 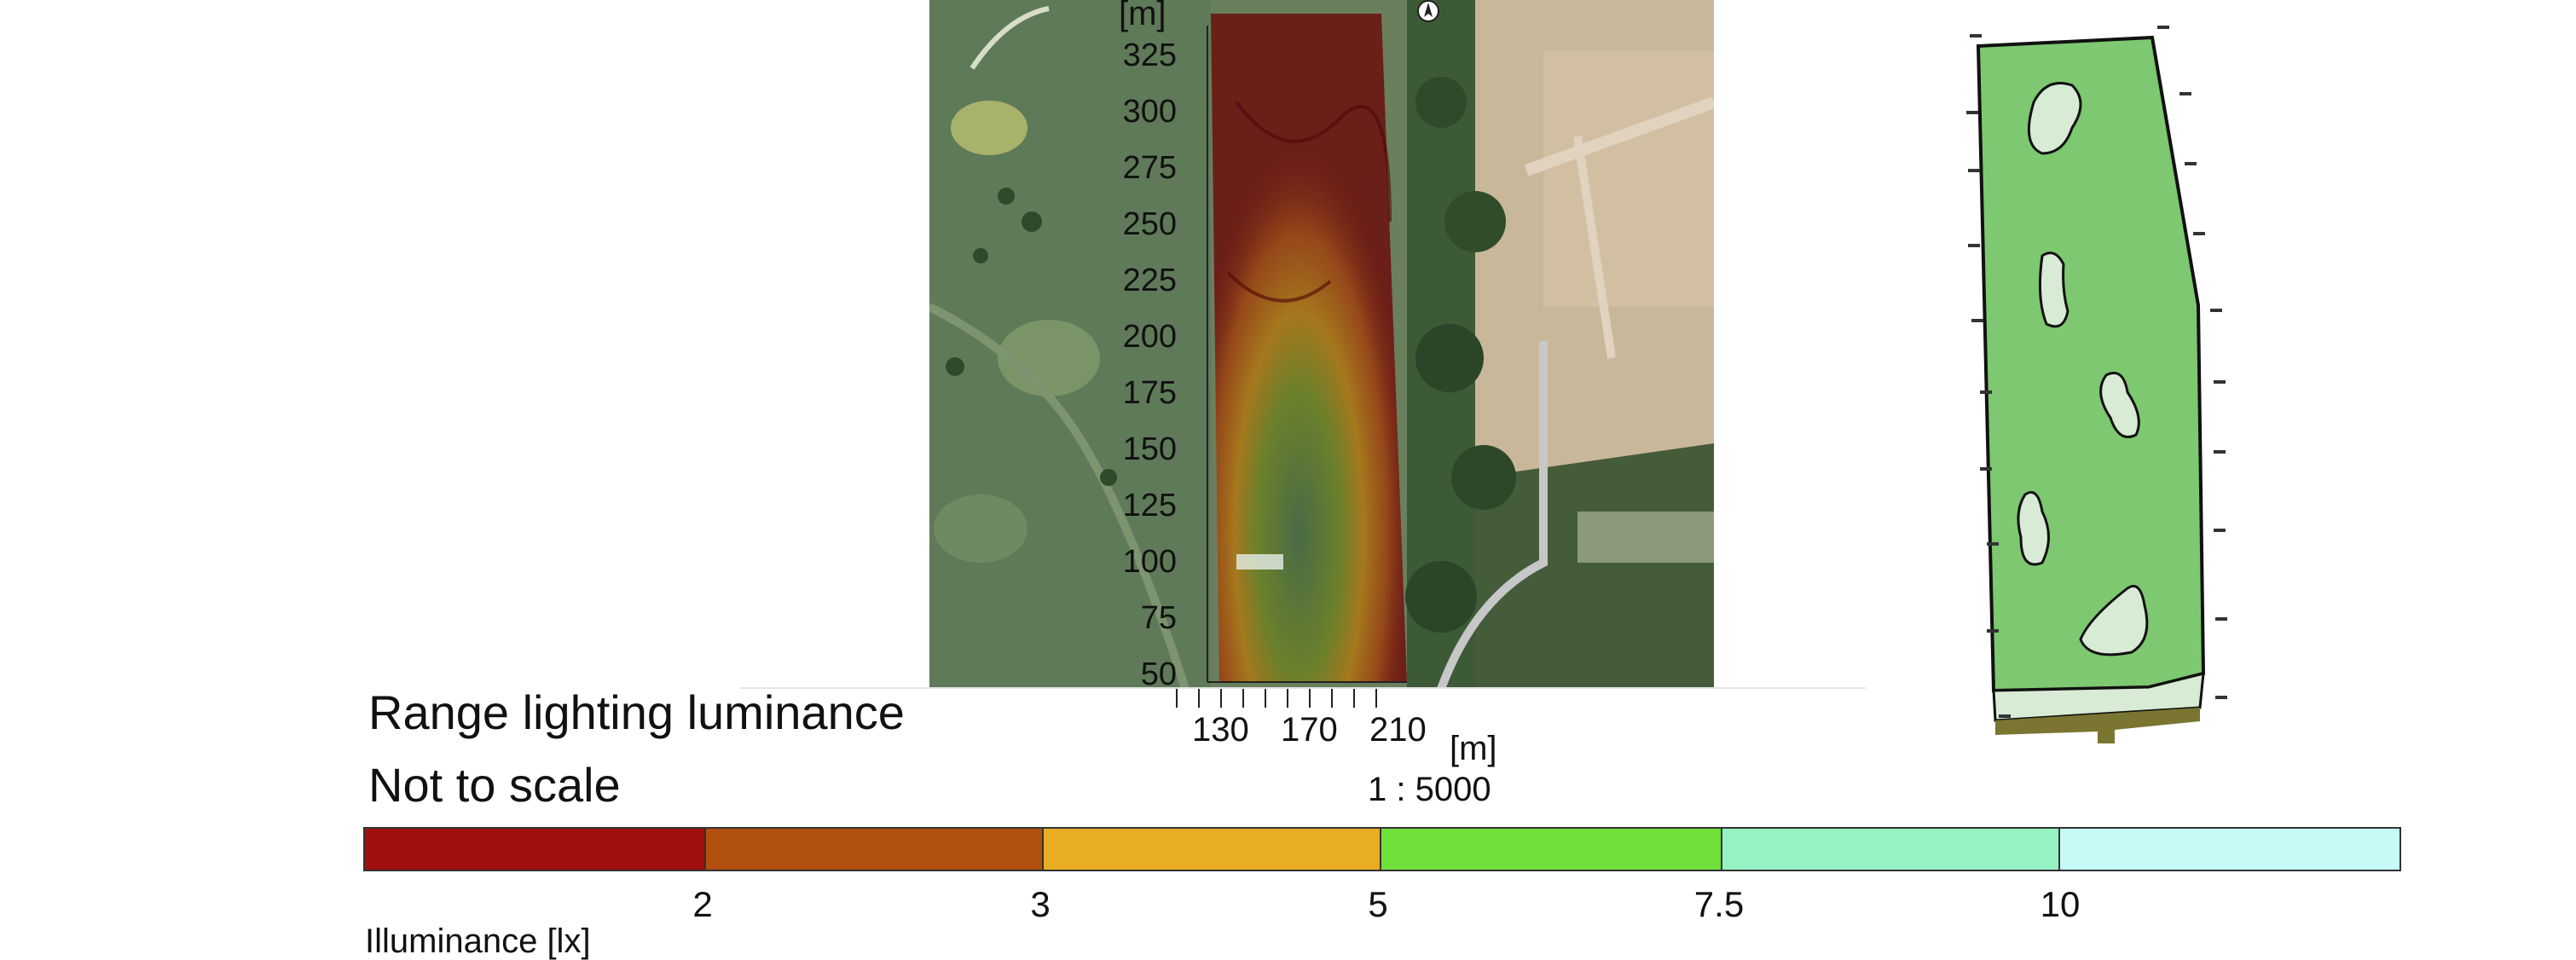 What do you see at coordinates (1429, 789) in the screenshot?
I see `scale-ratio: 1 : 5000` at bounding box center [1429, 789].